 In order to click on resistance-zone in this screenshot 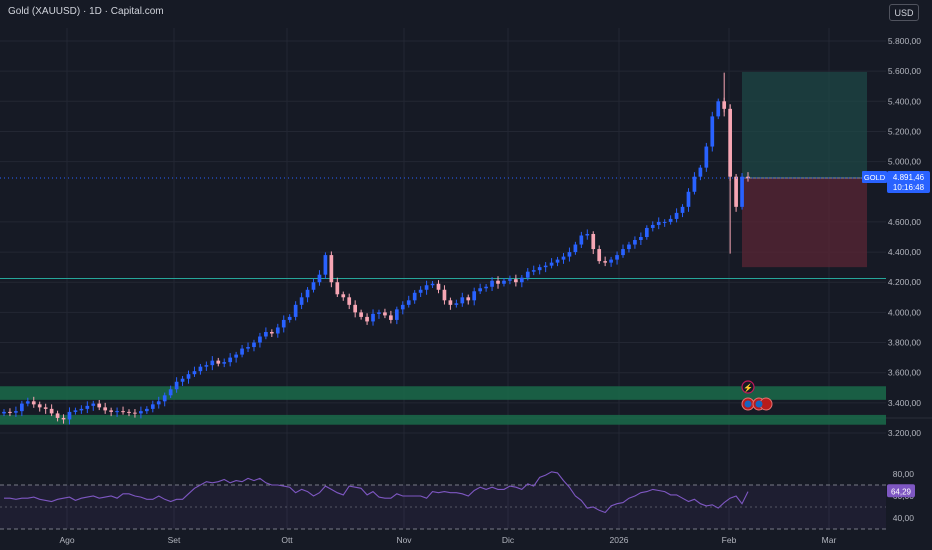, I will do `click(443, 393)`.